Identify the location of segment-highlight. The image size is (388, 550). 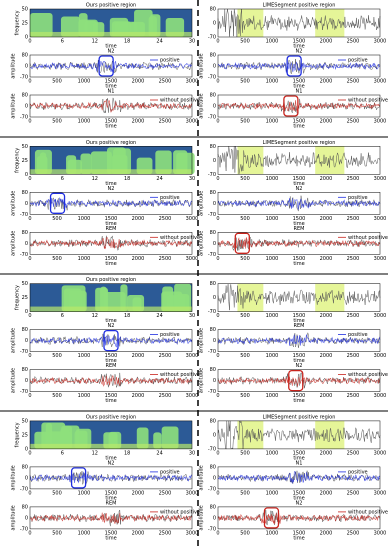
(330, 23).